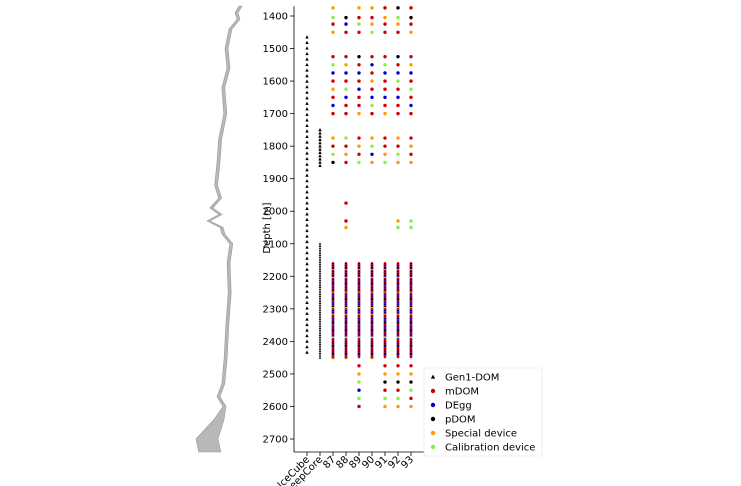 The height and width of the screenshot is (486, 741). Describe the element at coordinates (219, 229) in the screenshot. I see `ice-profile-shape` at that location.